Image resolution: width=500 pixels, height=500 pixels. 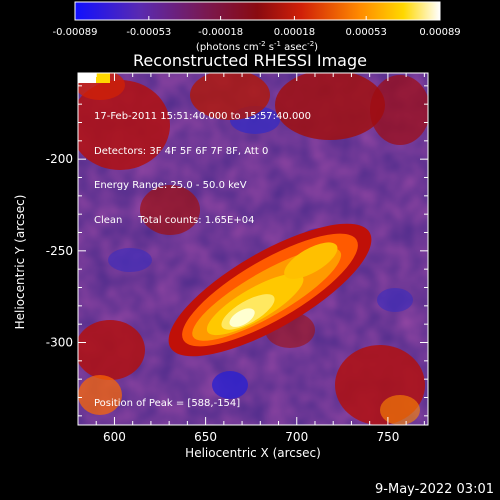 I want to click on x-axis-label: Heliocentric X (arcsec), so click(x=253, y=453).